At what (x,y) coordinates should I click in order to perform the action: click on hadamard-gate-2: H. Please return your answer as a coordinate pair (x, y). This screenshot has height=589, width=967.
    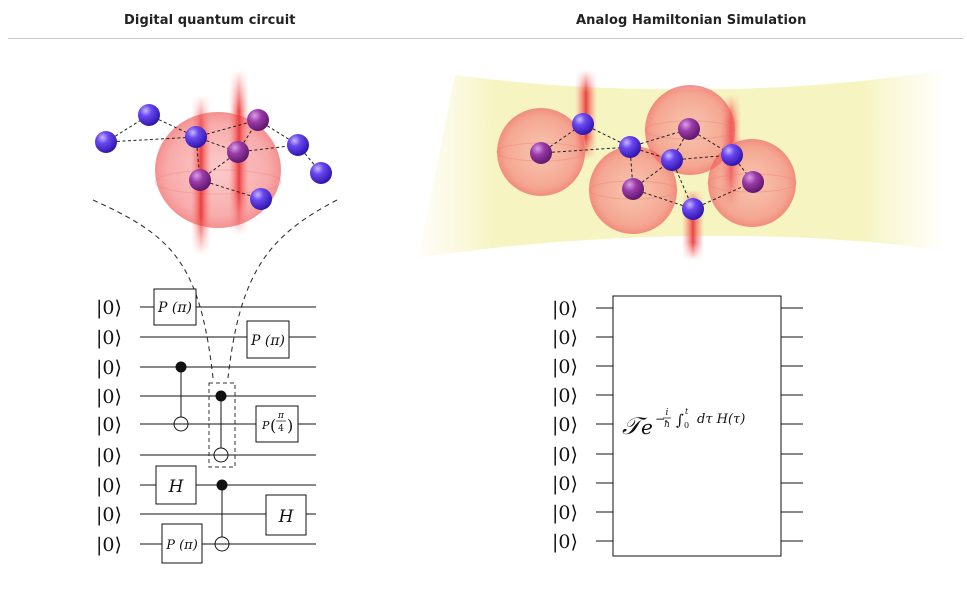
    Looking at the image, I should click on (286, 515).